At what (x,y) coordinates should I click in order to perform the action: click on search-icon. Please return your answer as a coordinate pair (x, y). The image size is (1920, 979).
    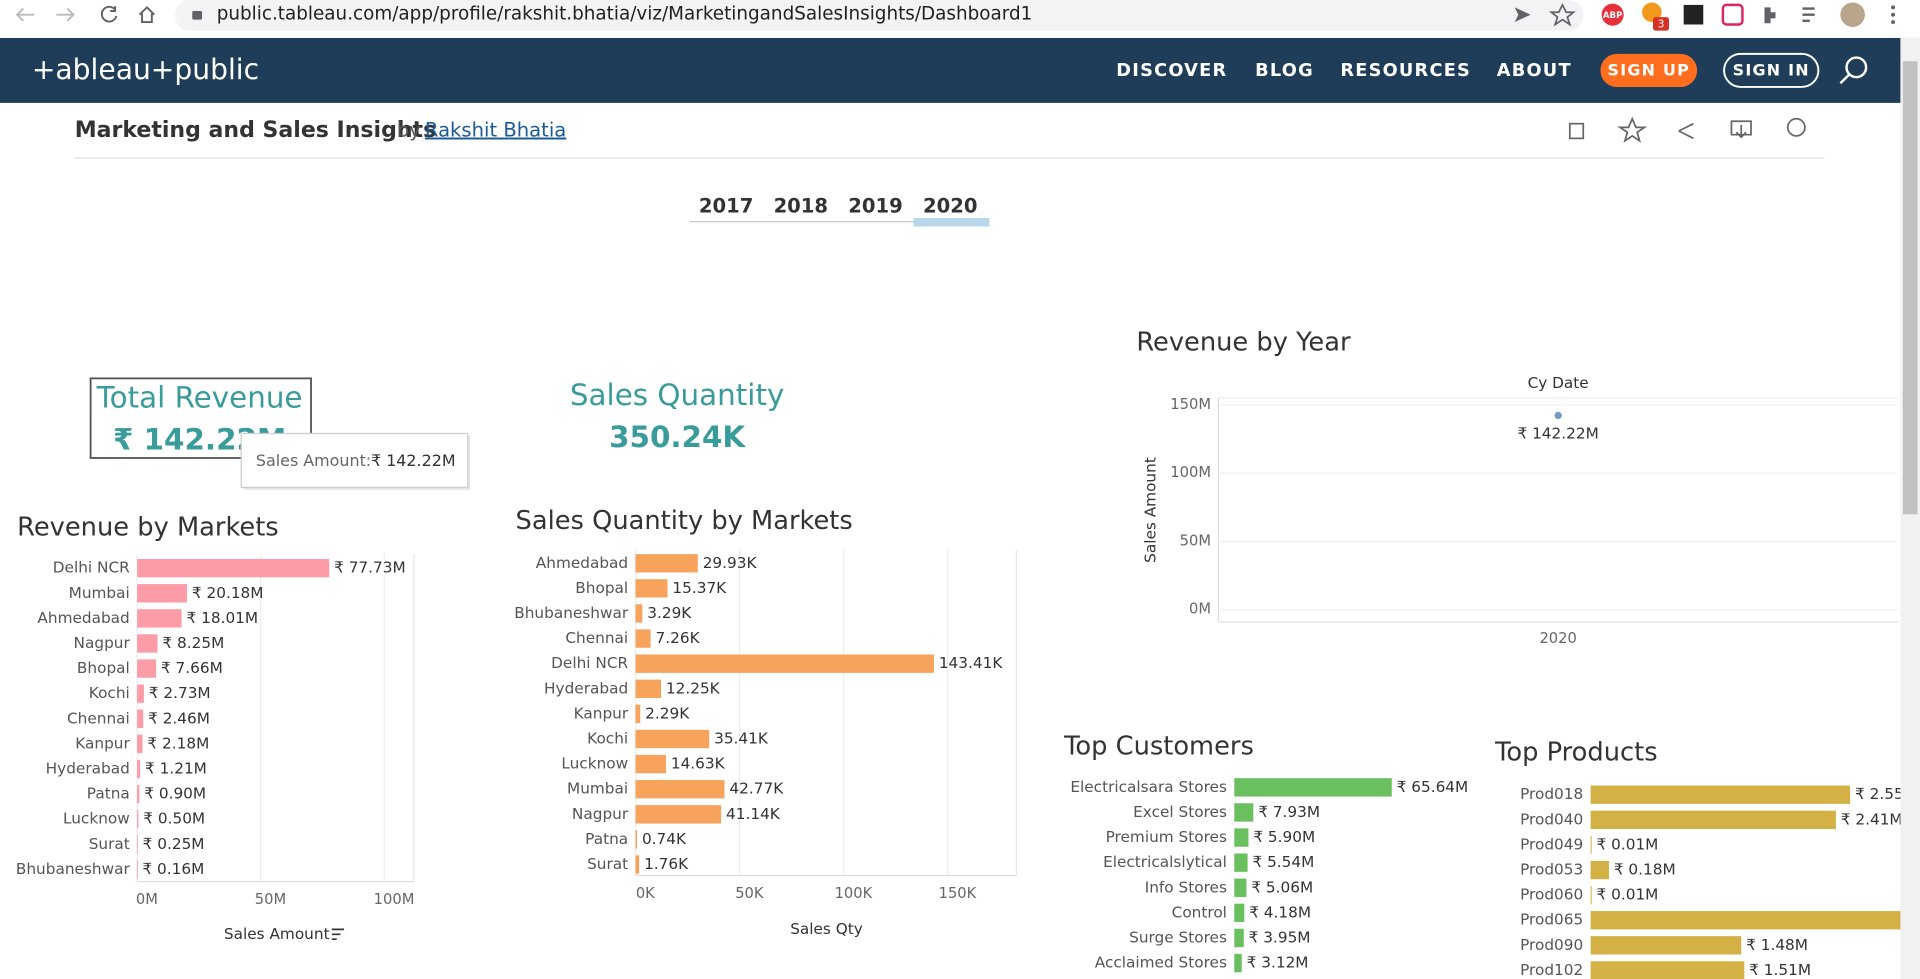
    Looking at the image, I should click on (1853, 70).